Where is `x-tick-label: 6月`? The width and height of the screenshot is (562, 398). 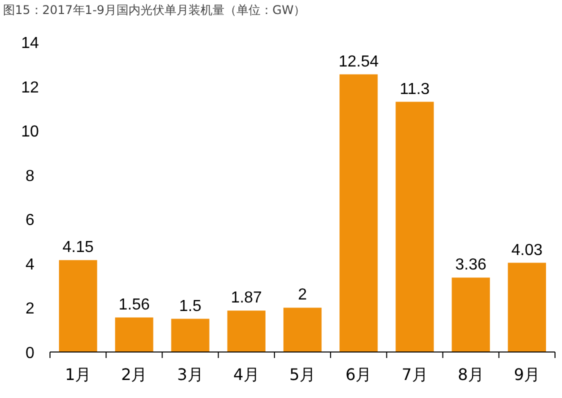 x-tick-label: 6月 is located at coordinates (359, 374).